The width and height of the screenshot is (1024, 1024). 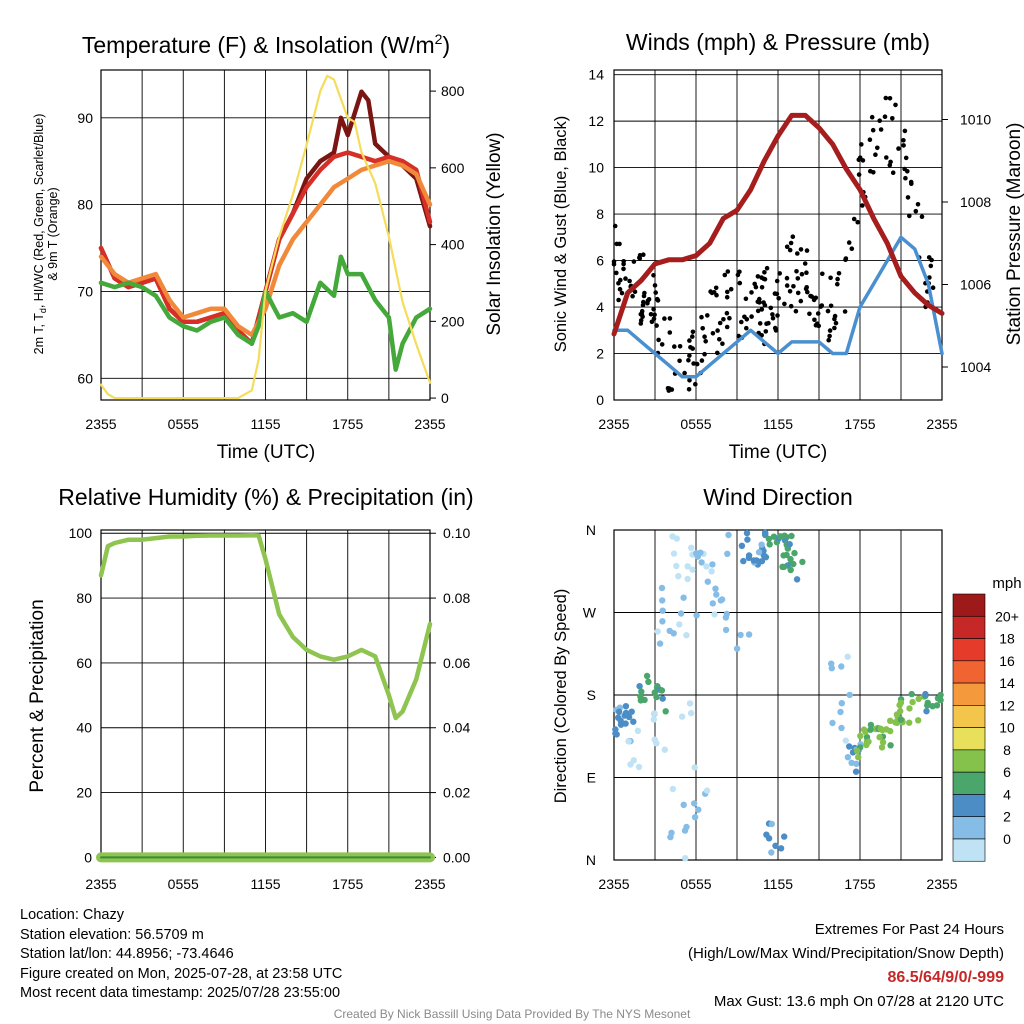 What do you see at coordinates (695, 884) in the screenshot?
I see `direction-xtick-label: 0555` at bounding box center [695, 884].